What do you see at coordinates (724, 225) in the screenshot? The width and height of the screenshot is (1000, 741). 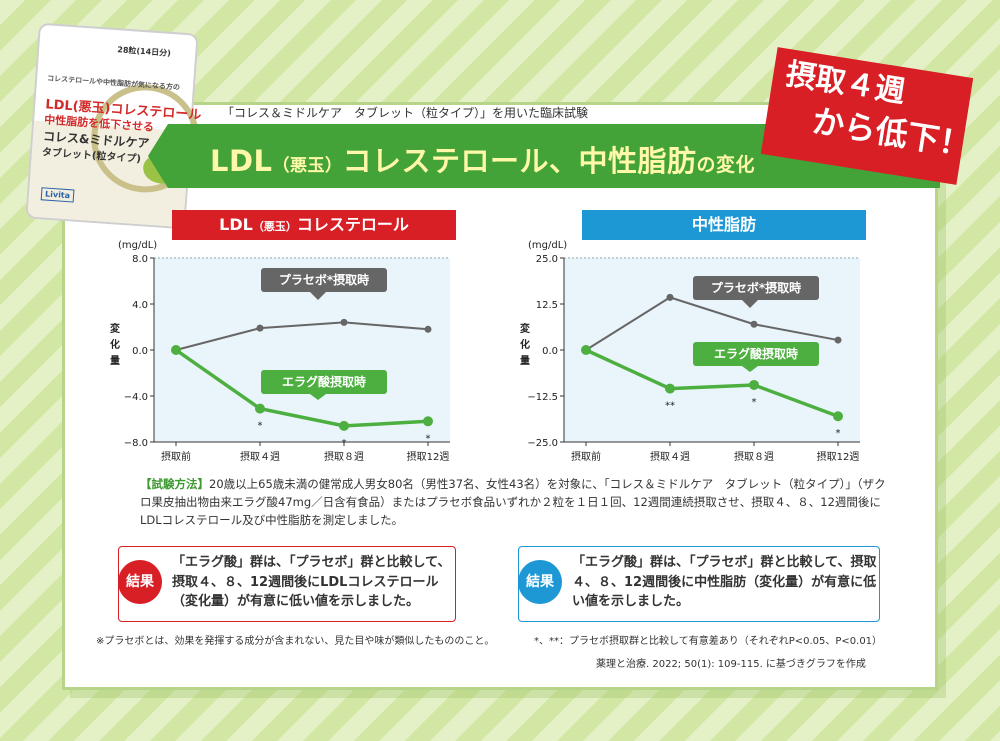 I see `tg-chart-title: 中性脂肪` at bounding box center [724, 225].